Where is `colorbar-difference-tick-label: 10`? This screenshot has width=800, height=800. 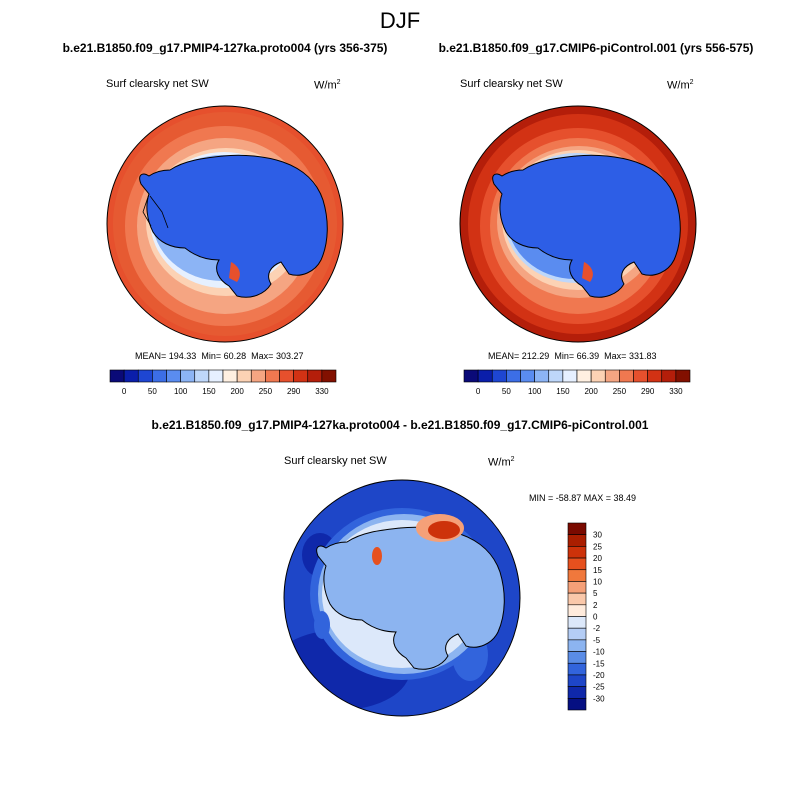 colorbar-difference-tick-label: 10 is located at coordinates (597, 581).